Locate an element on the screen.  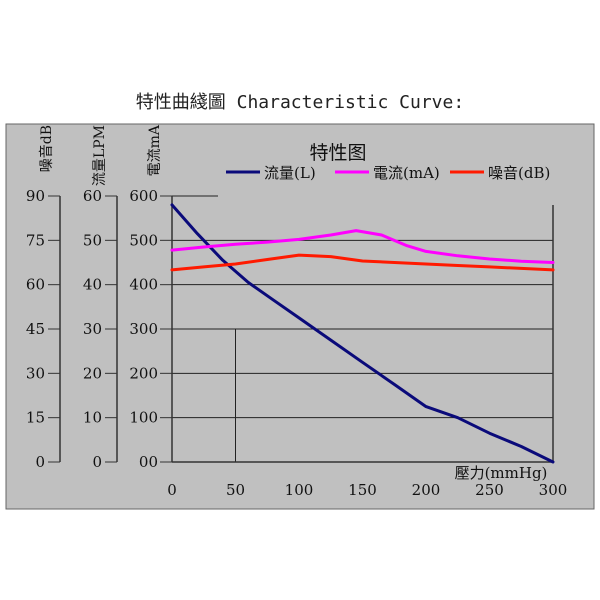
y-tick-label-noise: 0 is located at coordinates (40, 462).